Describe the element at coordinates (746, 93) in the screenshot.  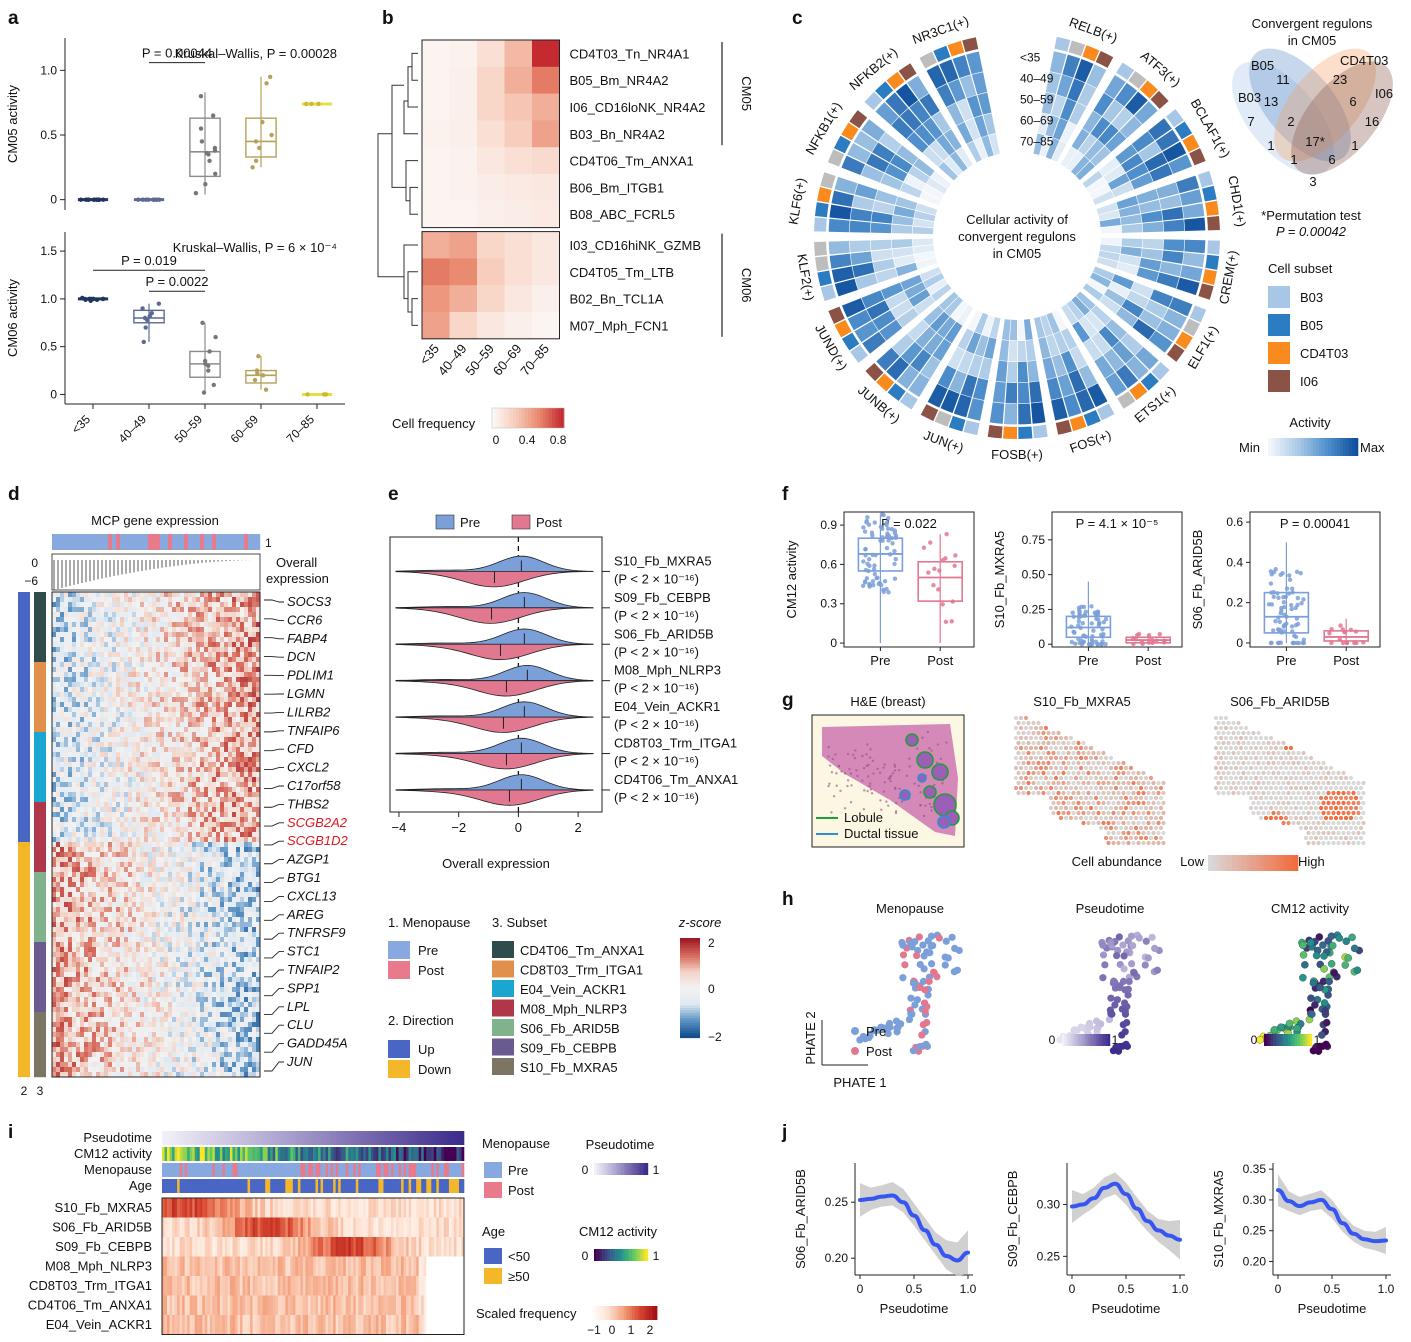
I see `group-label: CM05` at that location.